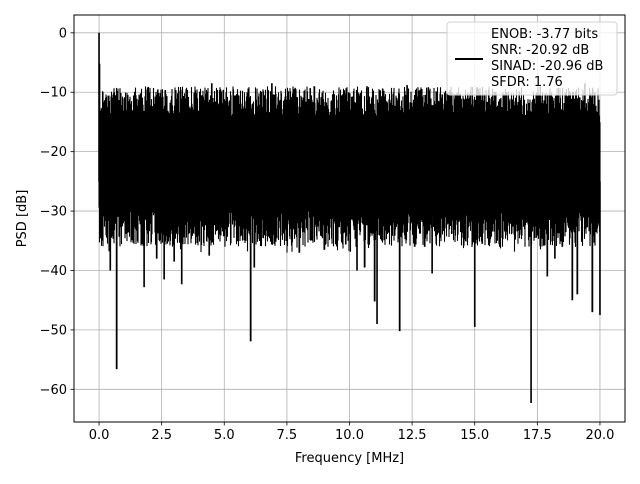 The image size is (640, 484). Describe the element at coordinates (63, 33) in the screenshot. I see `y-tick-label: 0` at that location.